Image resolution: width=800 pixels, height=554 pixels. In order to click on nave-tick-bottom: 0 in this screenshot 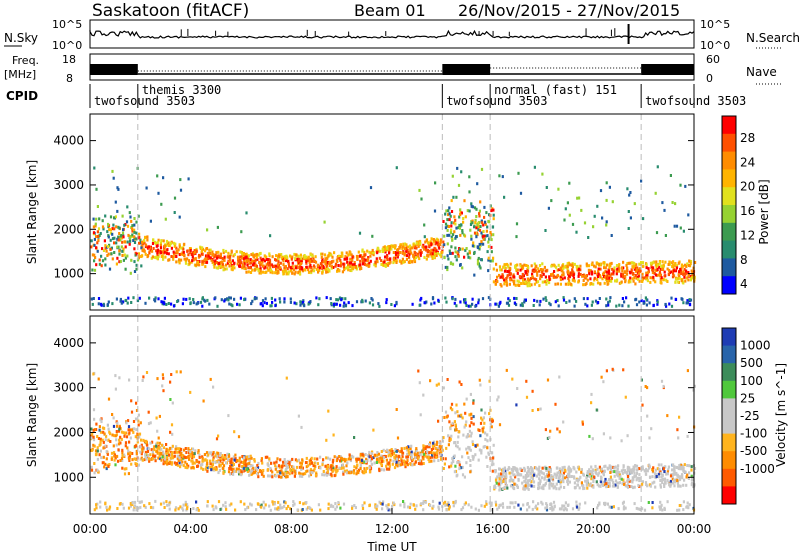, I will do `click(709, 78)`.